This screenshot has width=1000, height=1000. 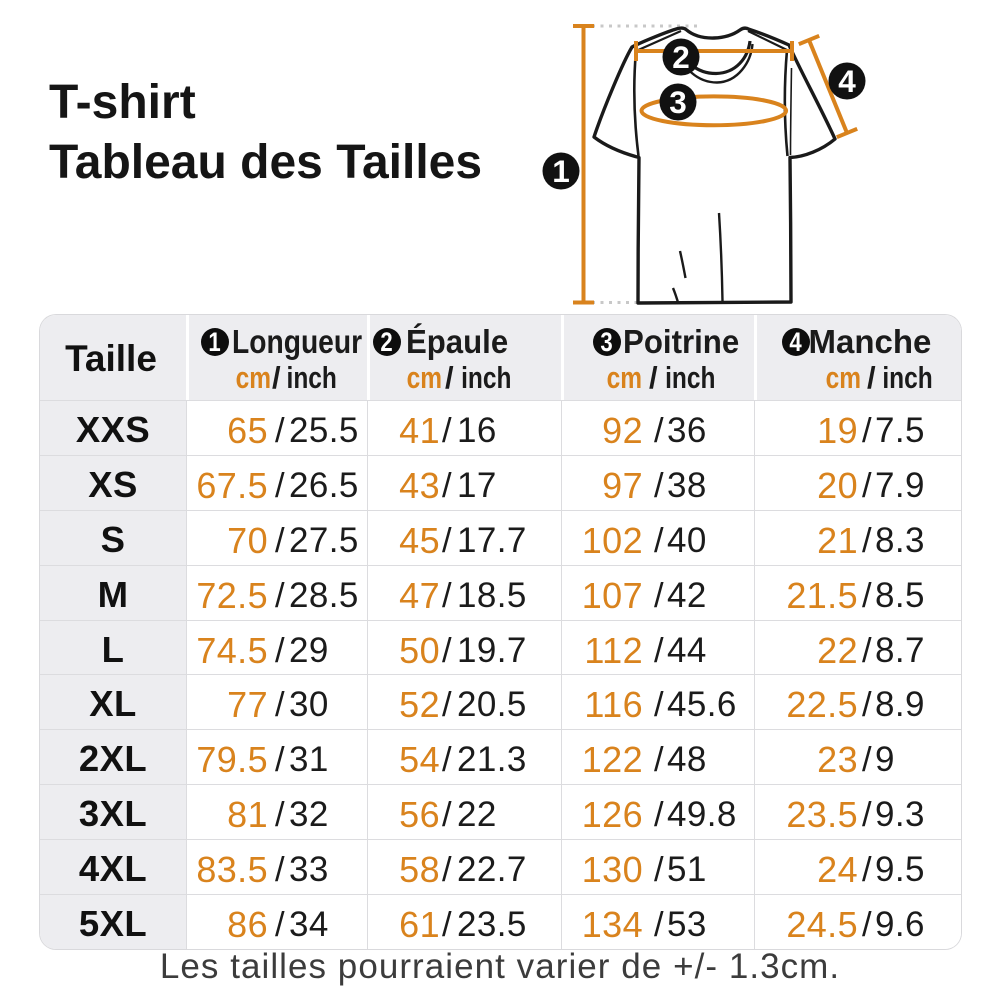 I want to click on svg-text: 2, so click(x=681, y=57).